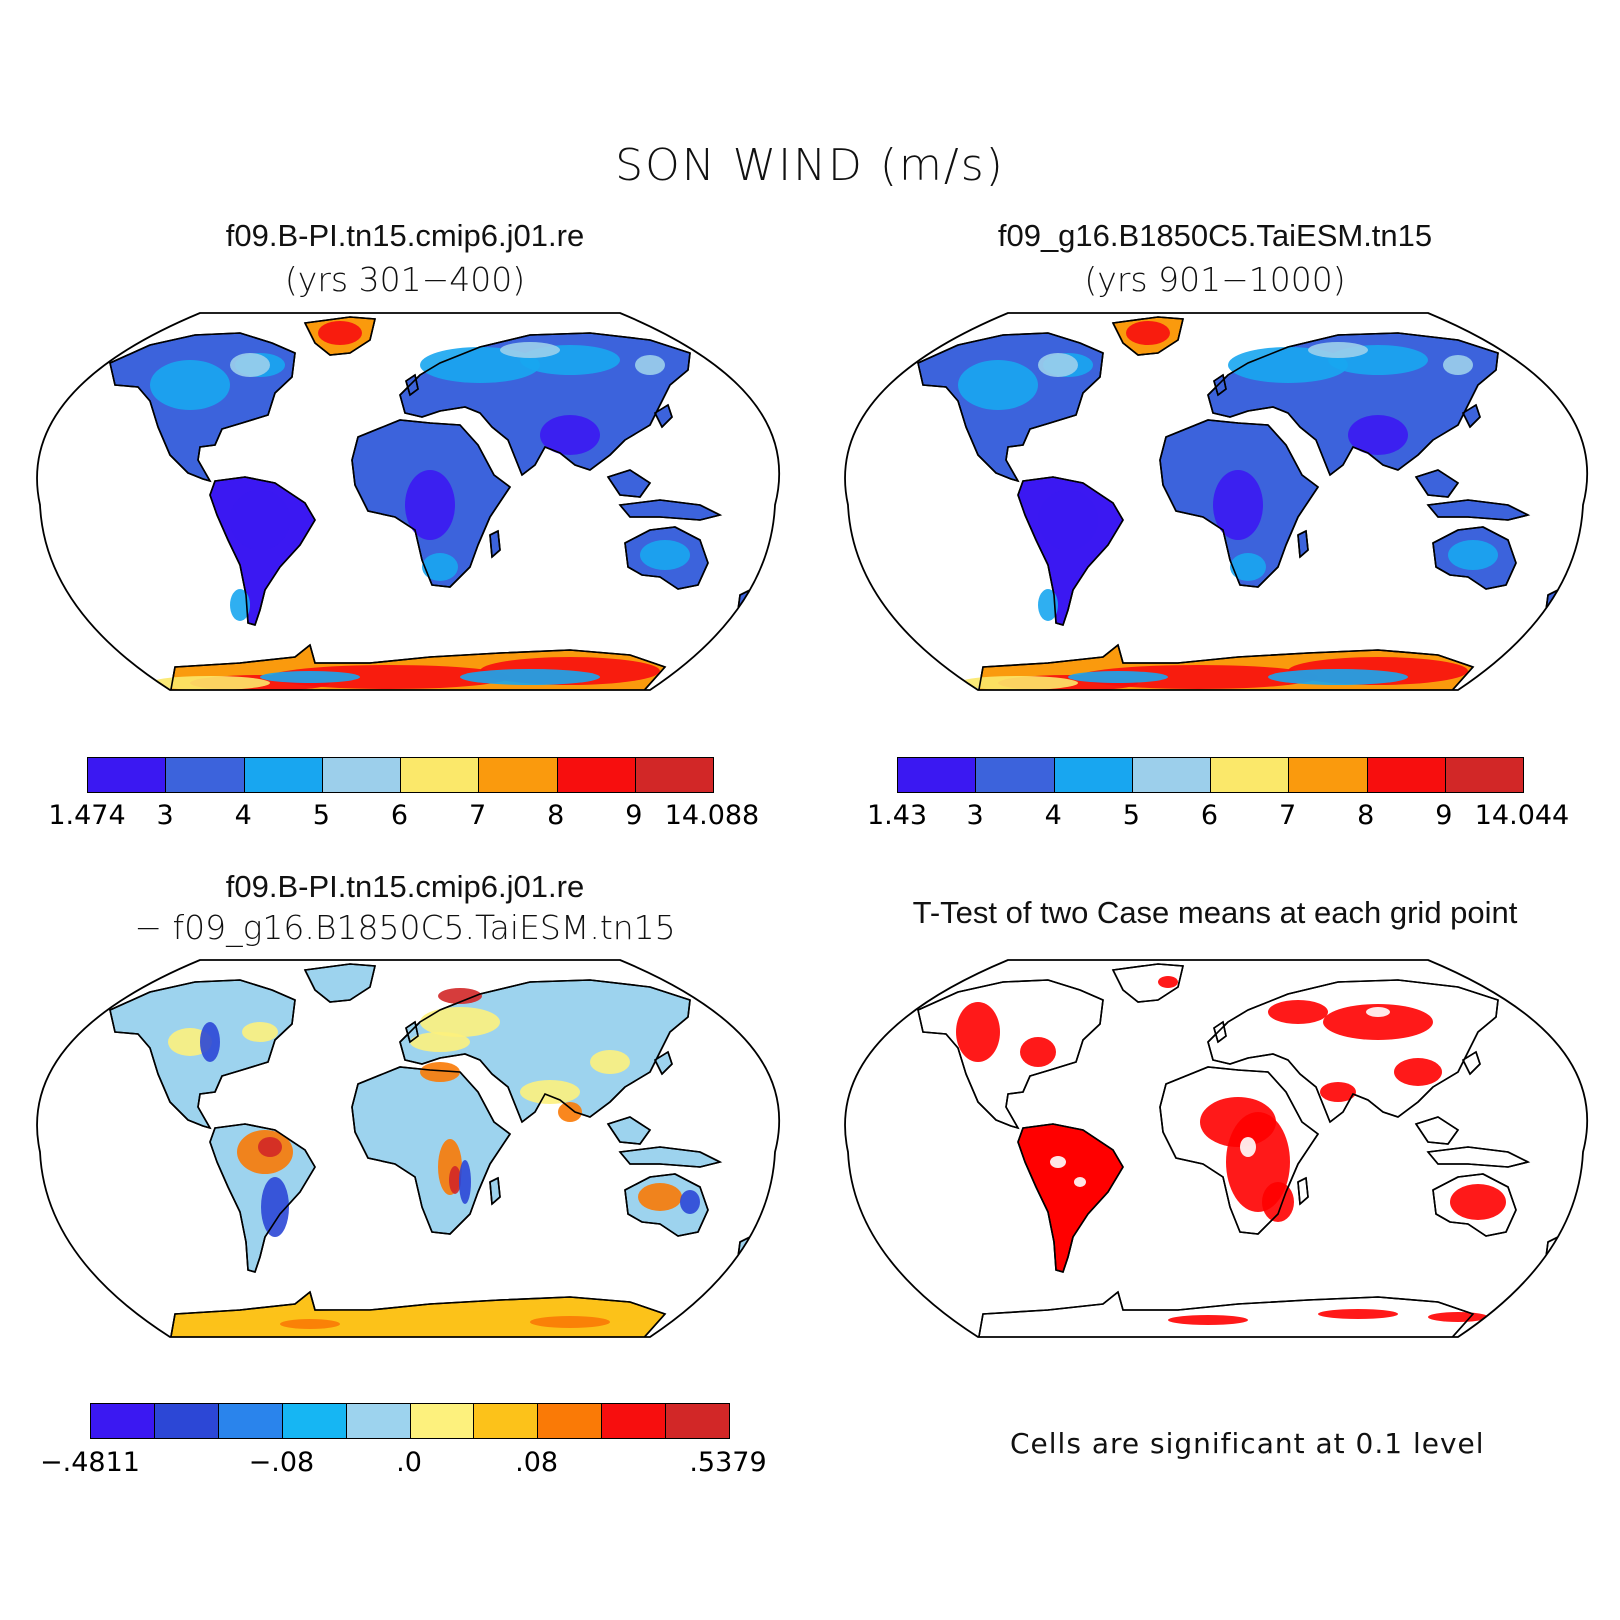 Image resolution: width=1620 pixels, height=1620 pixels. Describe the element at coordinates (897, 815) in the screenshot. I see `colorbar-tick-label: 1.43` at that location.